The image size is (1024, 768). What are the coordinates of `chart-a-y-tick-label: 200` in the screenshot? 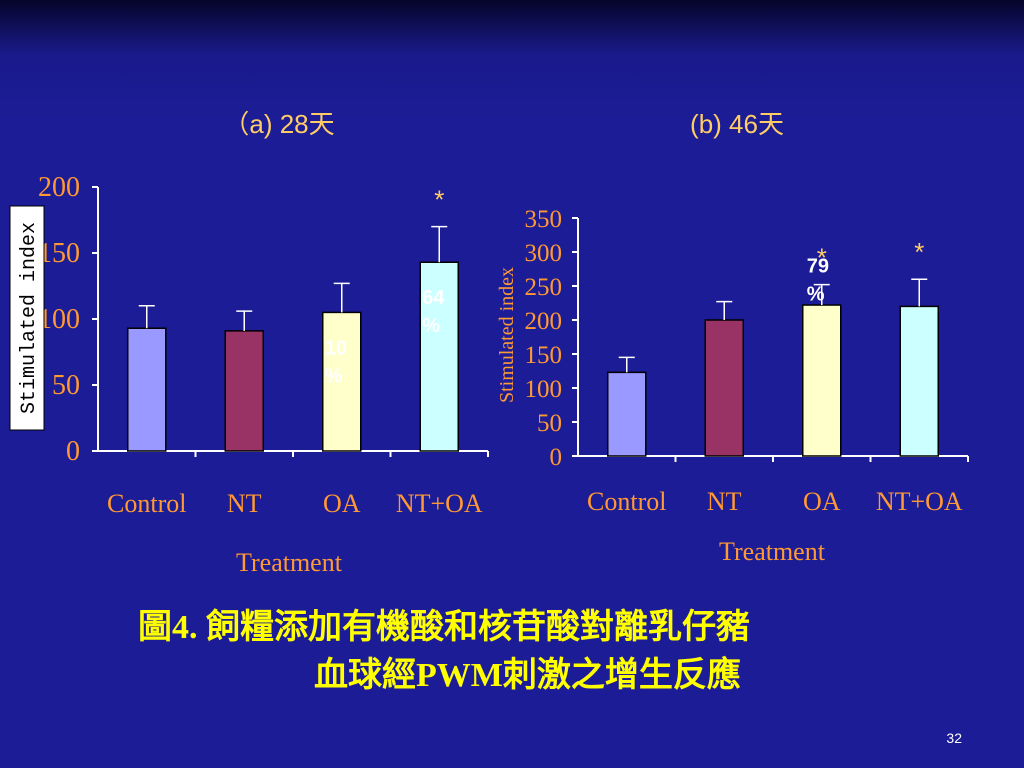 It's located at (59, 187).